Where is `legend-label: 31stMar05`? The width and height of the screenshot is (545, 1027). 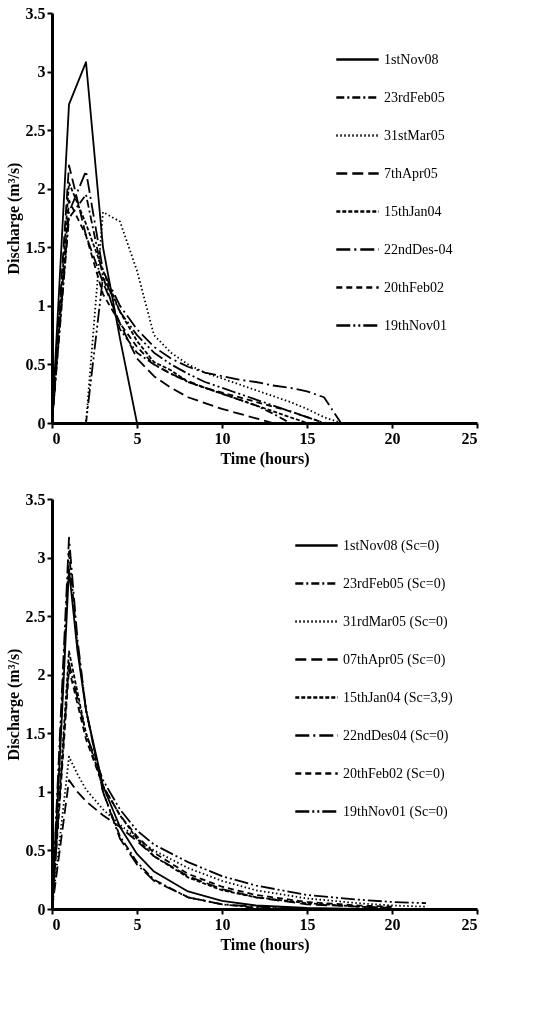
legend-label: 31stMar05 is located at coordinates (414, 135).